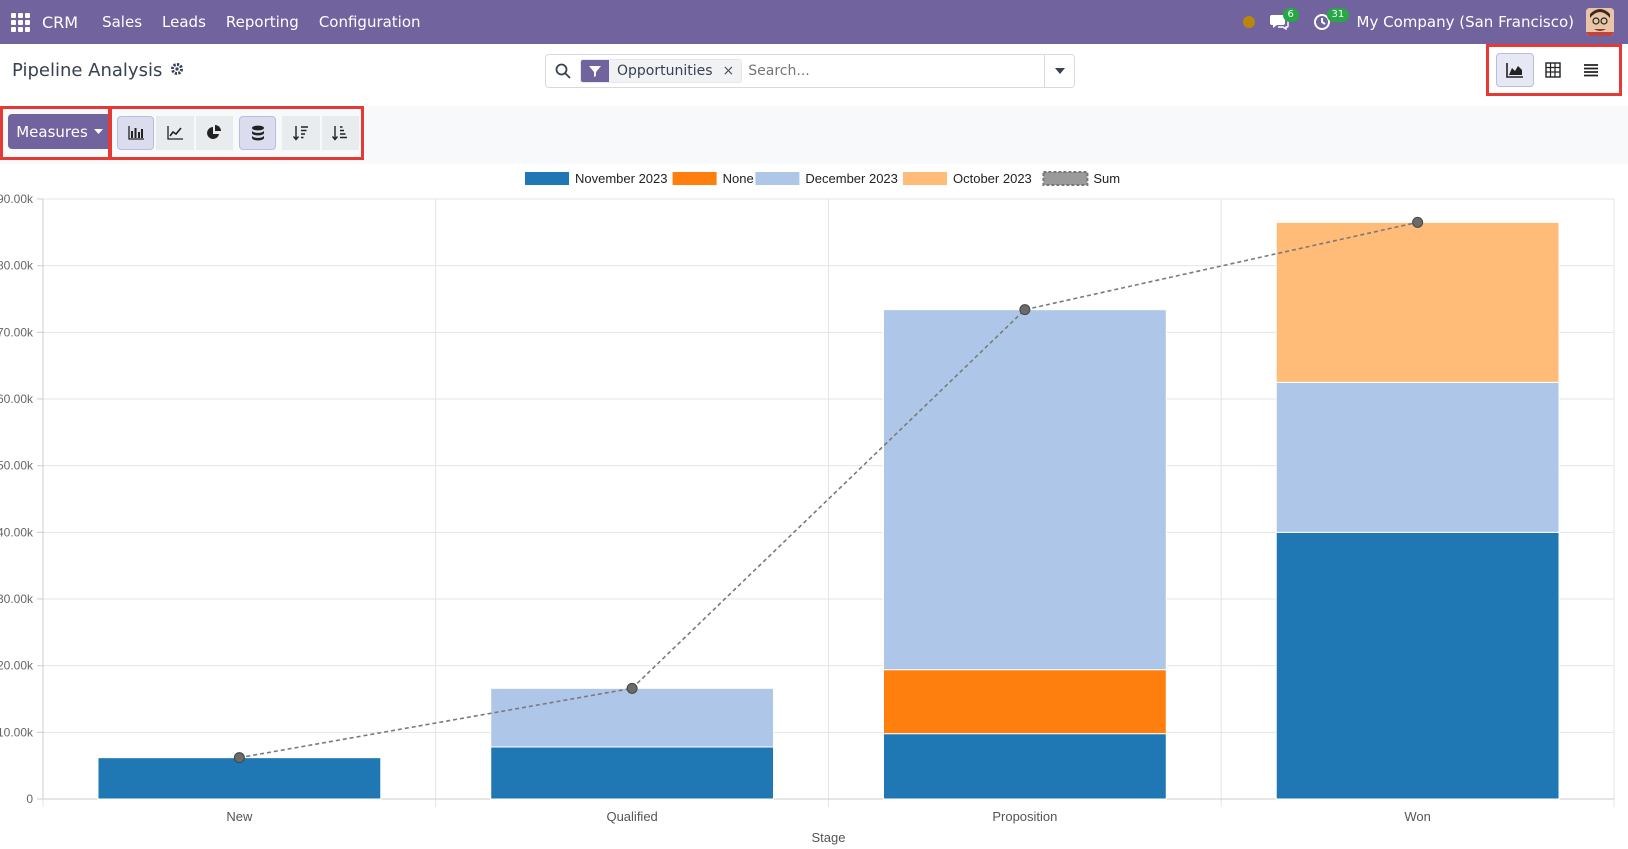 This screenshot has width=1628, height=849. What do you see at coordinates (1417, 457) in the screenshot?
I see `bar-december-2023-won` at bounding box center [1417, 457].